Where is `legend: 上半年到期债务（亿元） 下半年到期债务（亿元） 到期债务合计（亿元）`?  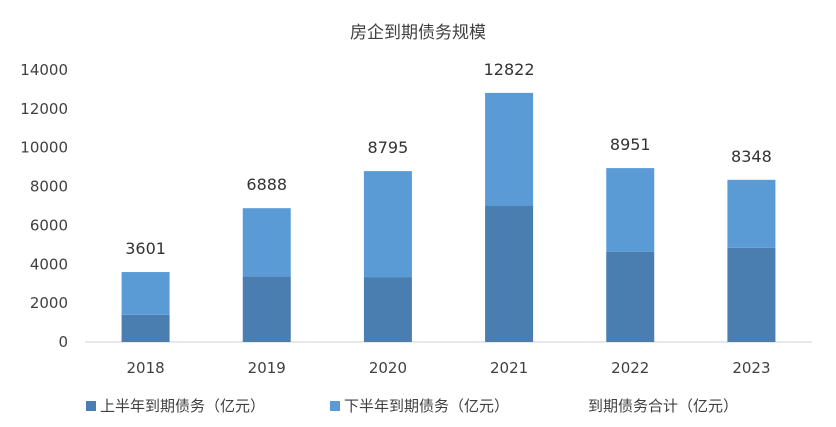
legend: 上半年到期债务（亿元） 下半年到期债务（亿元） 到期债务合计（亿元） is located at coordinates (412, 406).